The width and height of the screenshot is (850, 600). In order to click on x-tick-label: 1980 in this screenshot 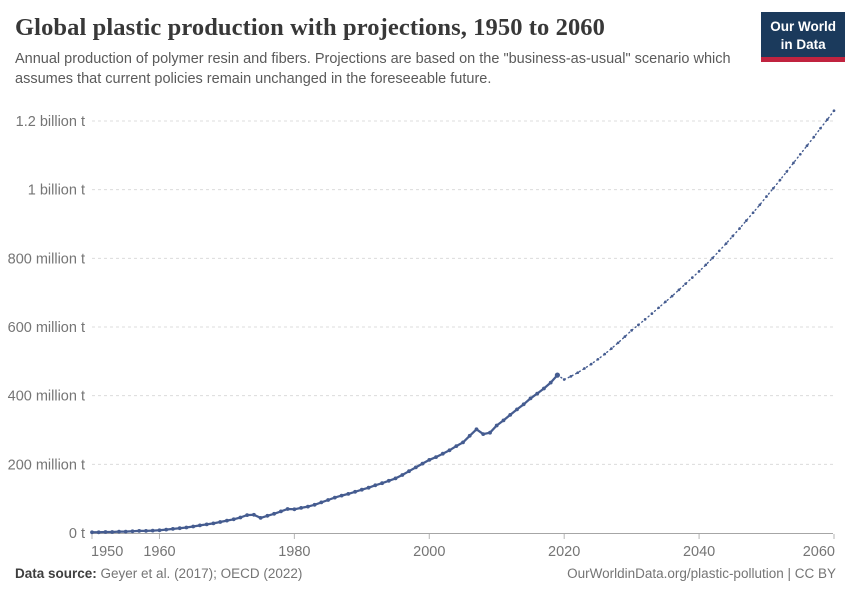, I will do `click(294, 552)`.